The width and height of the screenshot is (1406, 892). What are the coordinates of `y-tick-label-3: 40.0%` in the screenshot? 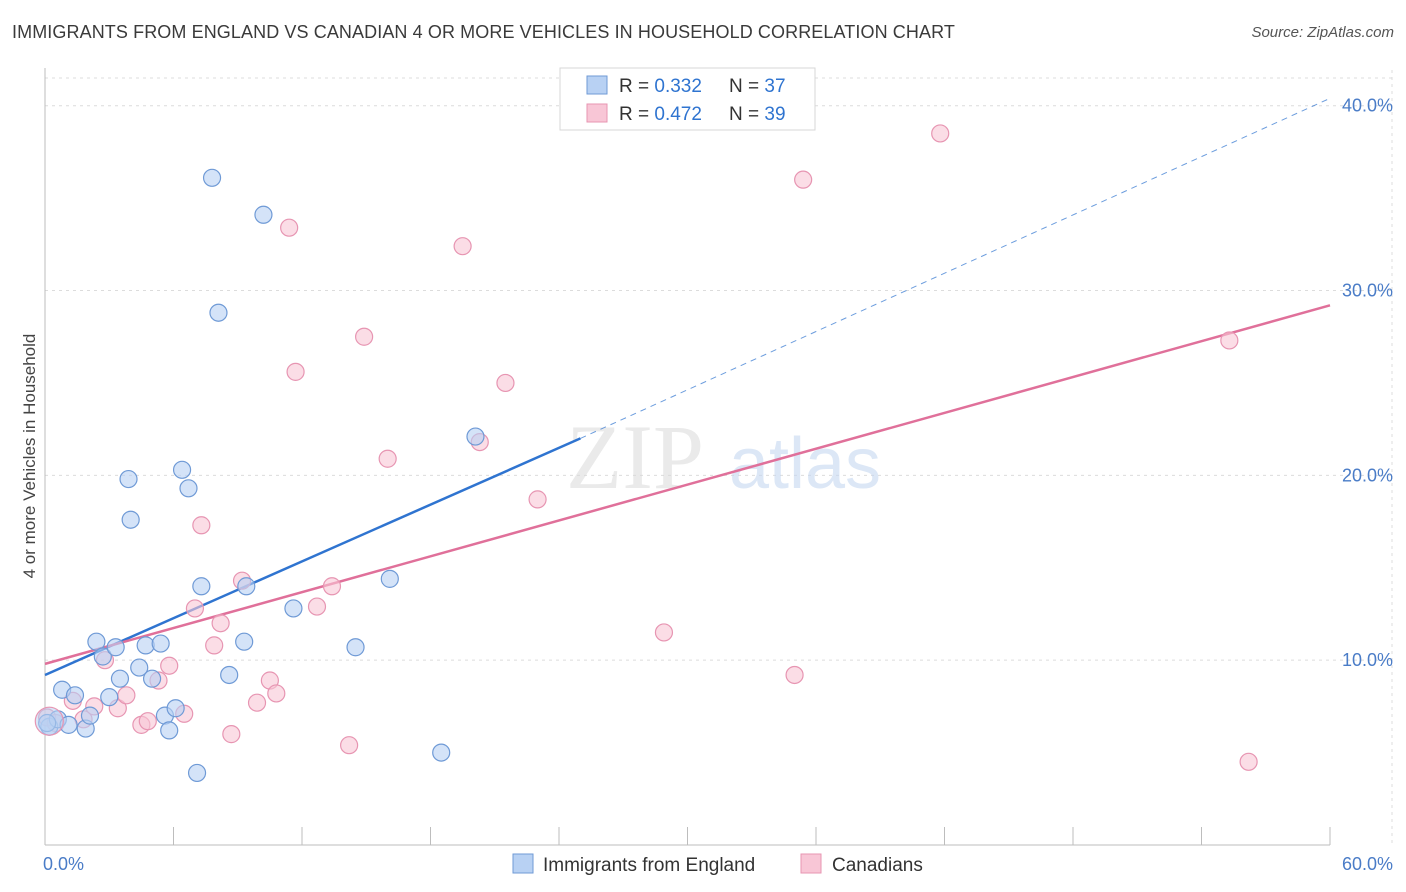 It's located at (1367, 106).